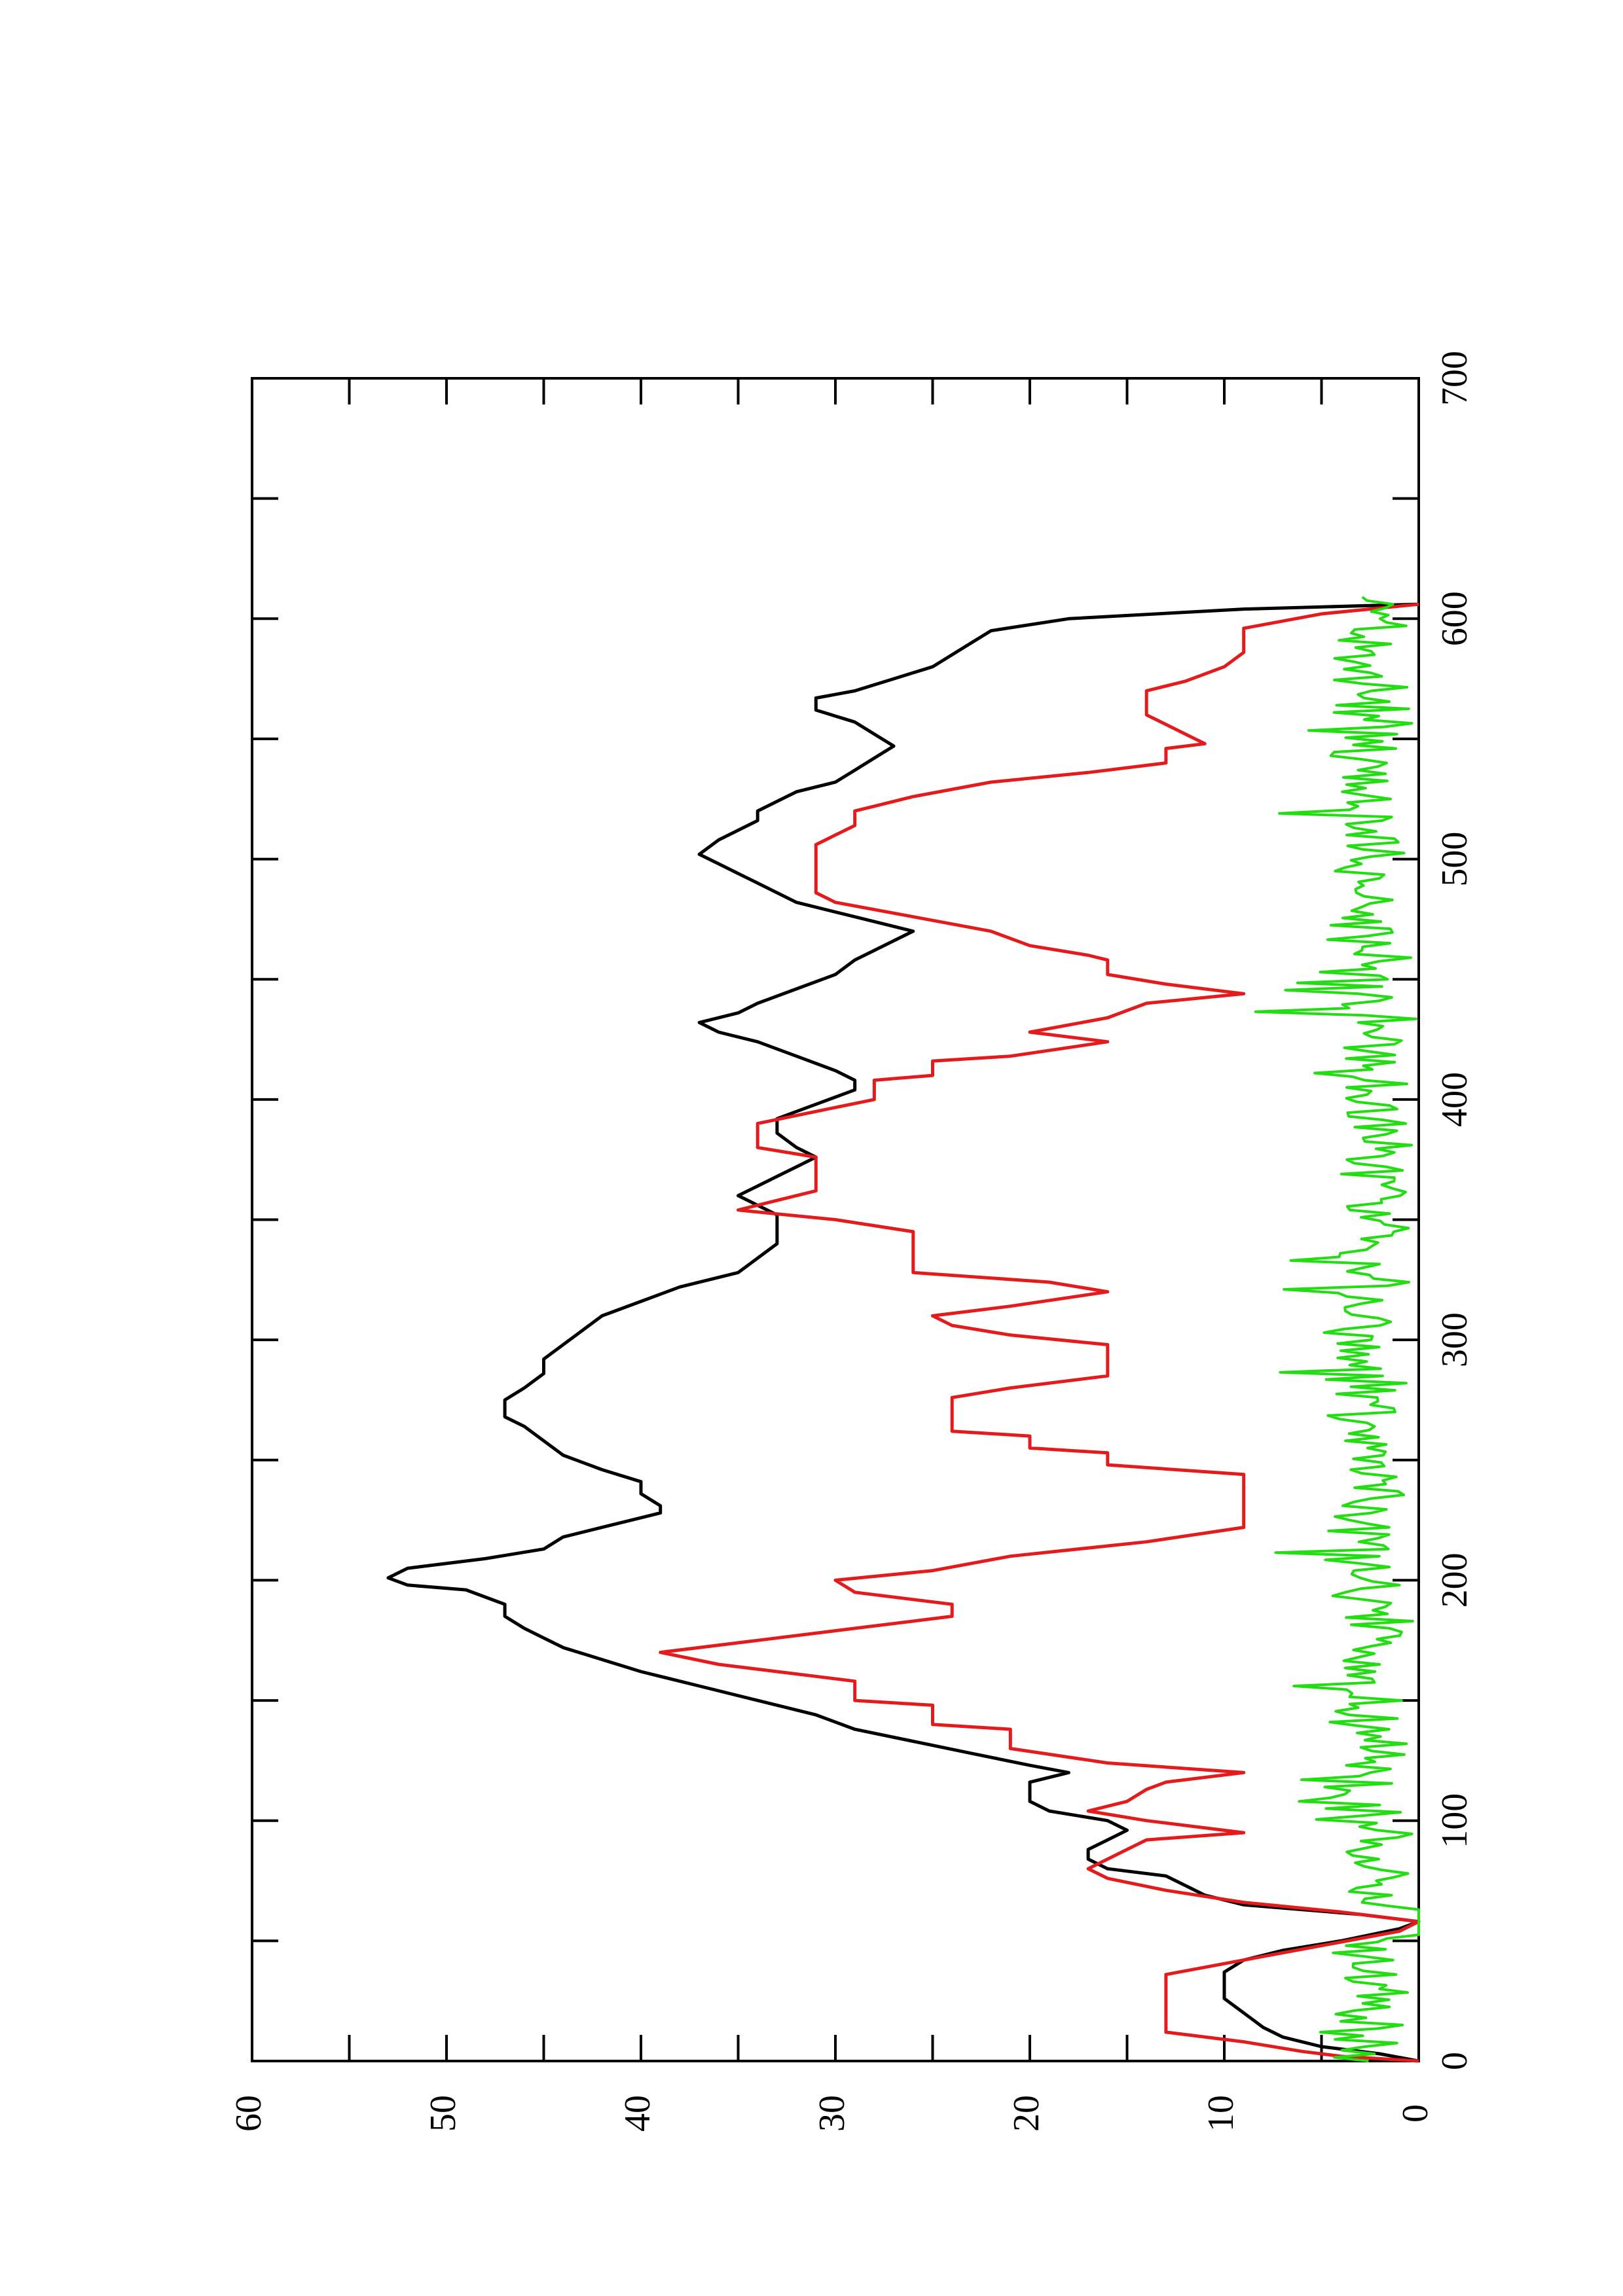  Describe the element at coordinates (1454, 1339) in the screenshot. I see `x-tick-label: 300` at that location.